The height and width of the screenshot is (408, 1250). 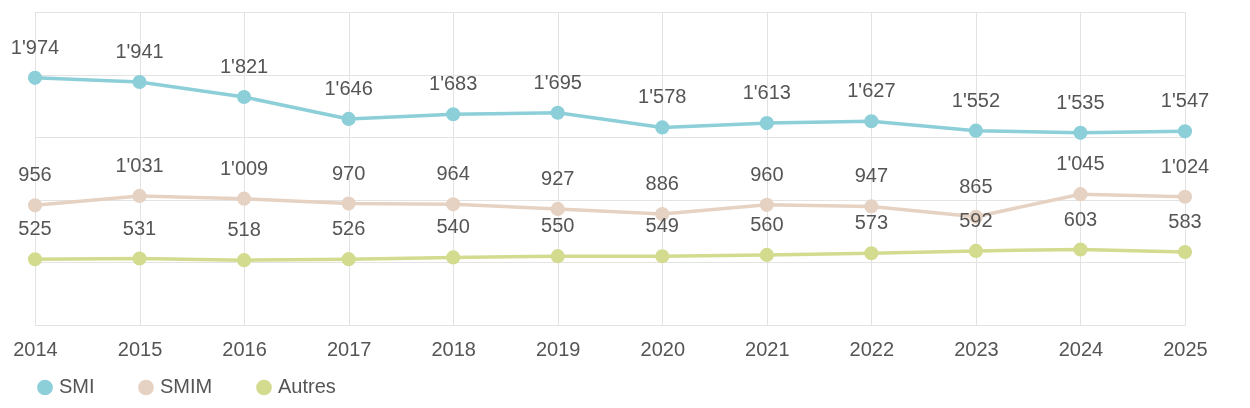 I want to click on data-label: 1'821, so click(x=244, y=66).